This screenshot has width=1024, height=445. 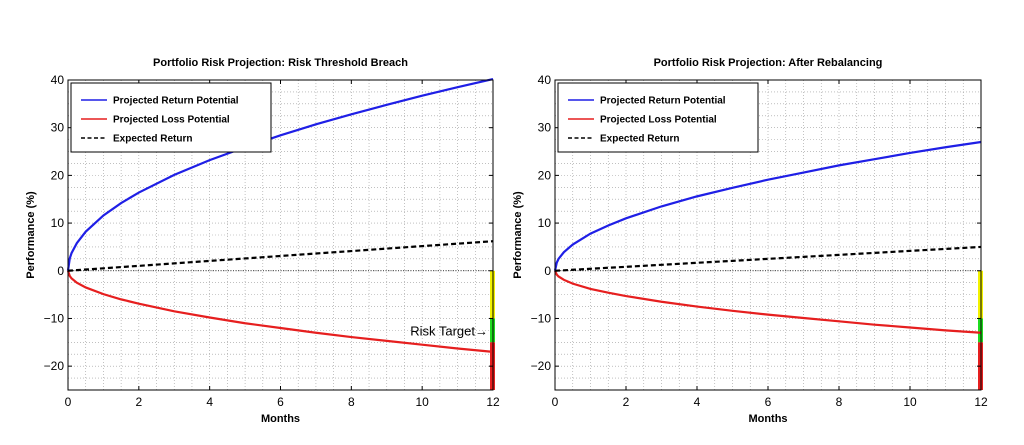 What do you see at coordinates (449, 330) in the screenshot?
I see `risk-target-annotation: Risk Target→` at bounding box center [449, 330].